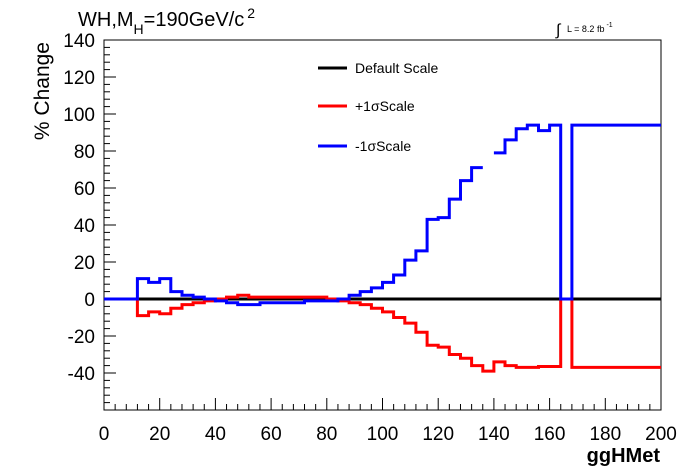 The image size is (696, 472). Describe the element at coordinates (388, 421) in the screenshot. I see `x-axis: 0 20 40 60 80 100 120 140 160 180 200` at that location.